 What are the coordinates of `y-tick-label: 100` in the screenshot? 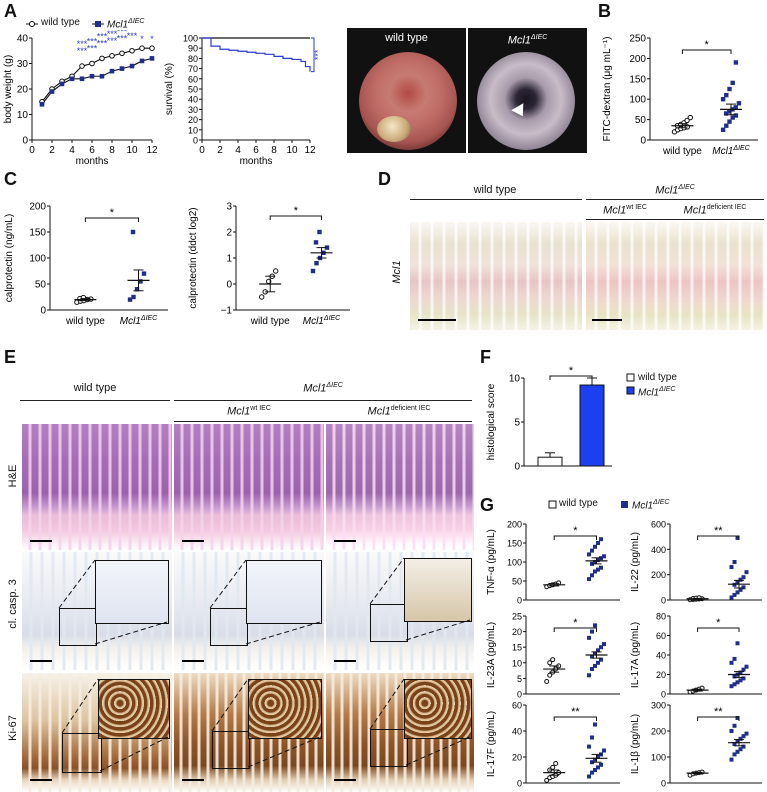 It's located at (514, 563).